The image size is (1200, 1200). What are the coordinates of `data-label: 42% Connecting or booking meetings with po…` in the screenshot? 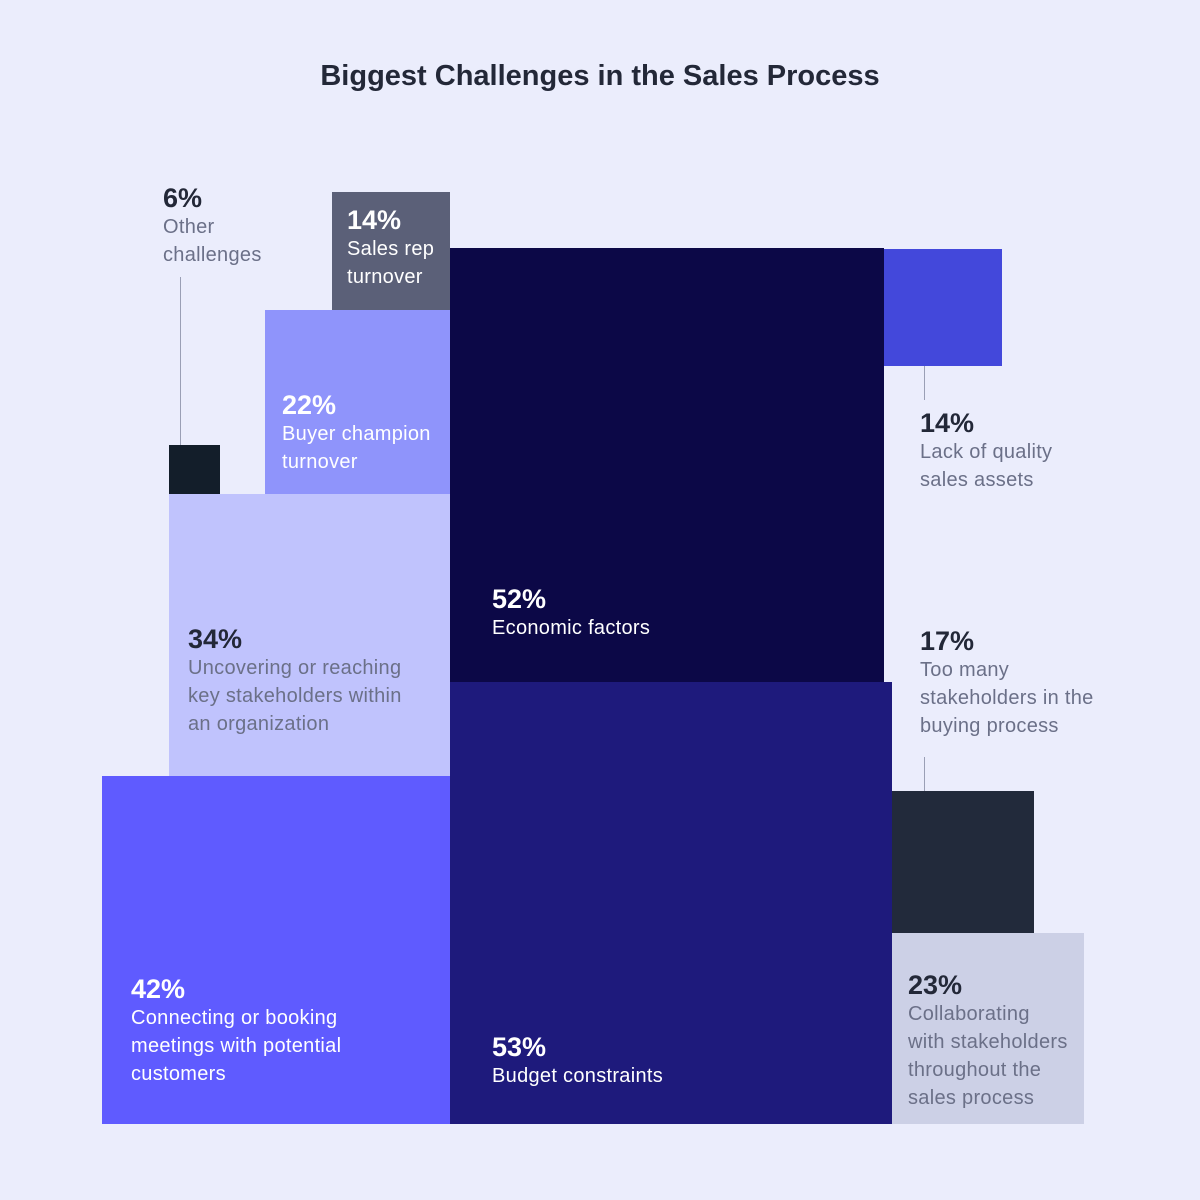 It's located at (236, 1031).